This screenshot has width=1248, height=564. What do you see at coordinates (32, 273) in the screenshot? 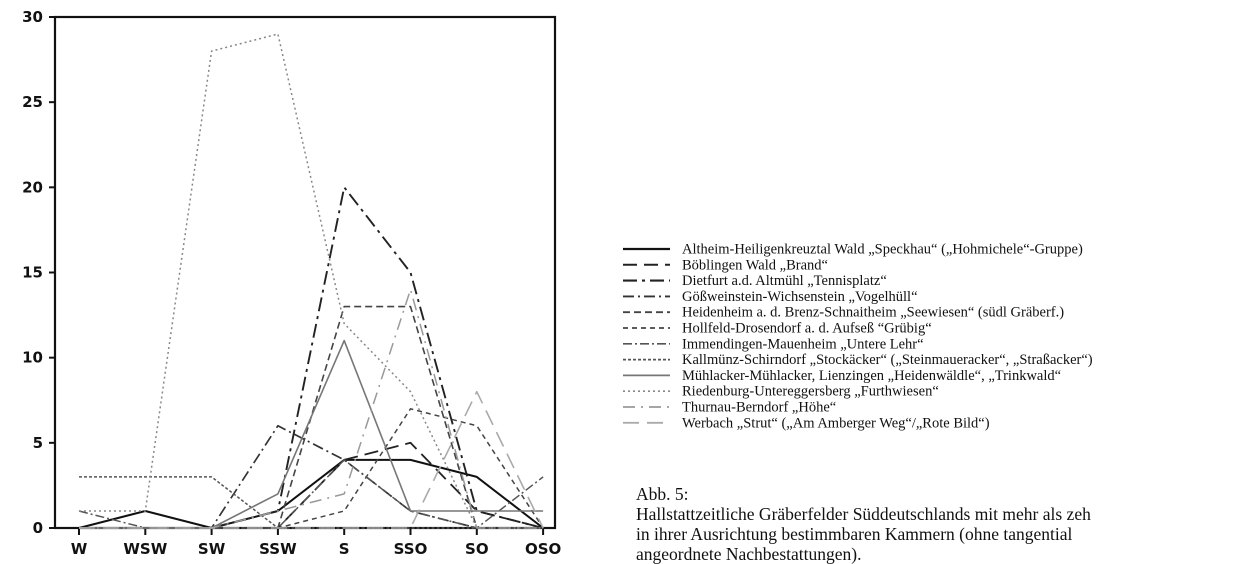
I see `y-tick-label: 15` at bounding box center [32, 273].